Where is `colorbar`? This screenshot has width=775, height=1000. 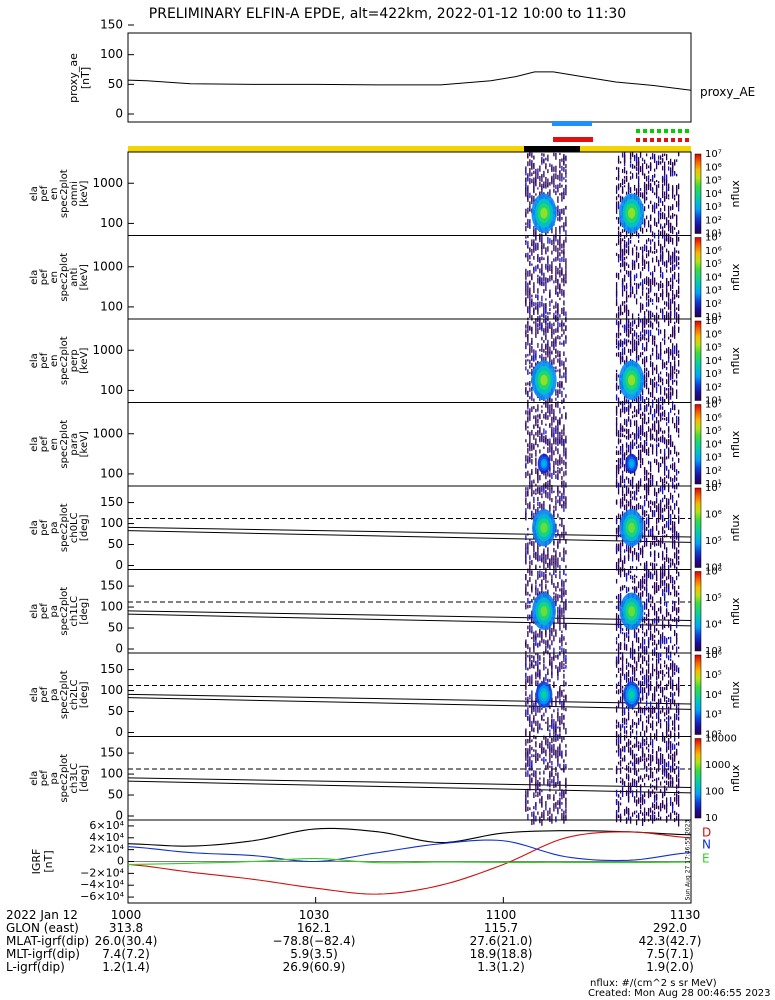
colorbar is located at coordinates (698, 193).